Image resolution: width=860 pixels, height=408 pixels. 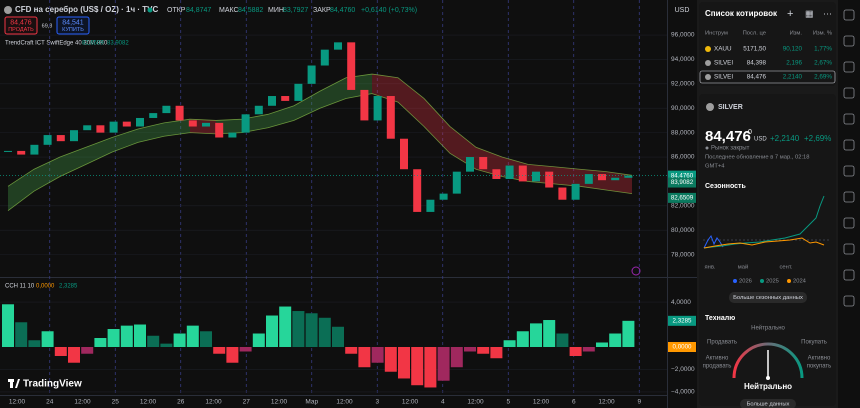 I want to click on oscillator-label: 2,3285, so click(x=682, y=320).